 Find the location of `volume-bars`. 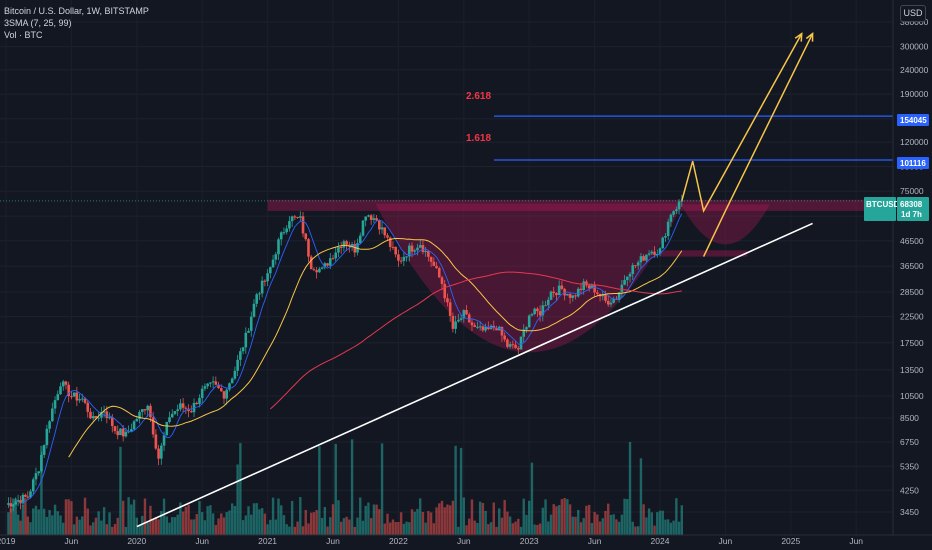

volume-bars is located at coordinates (345, 487).